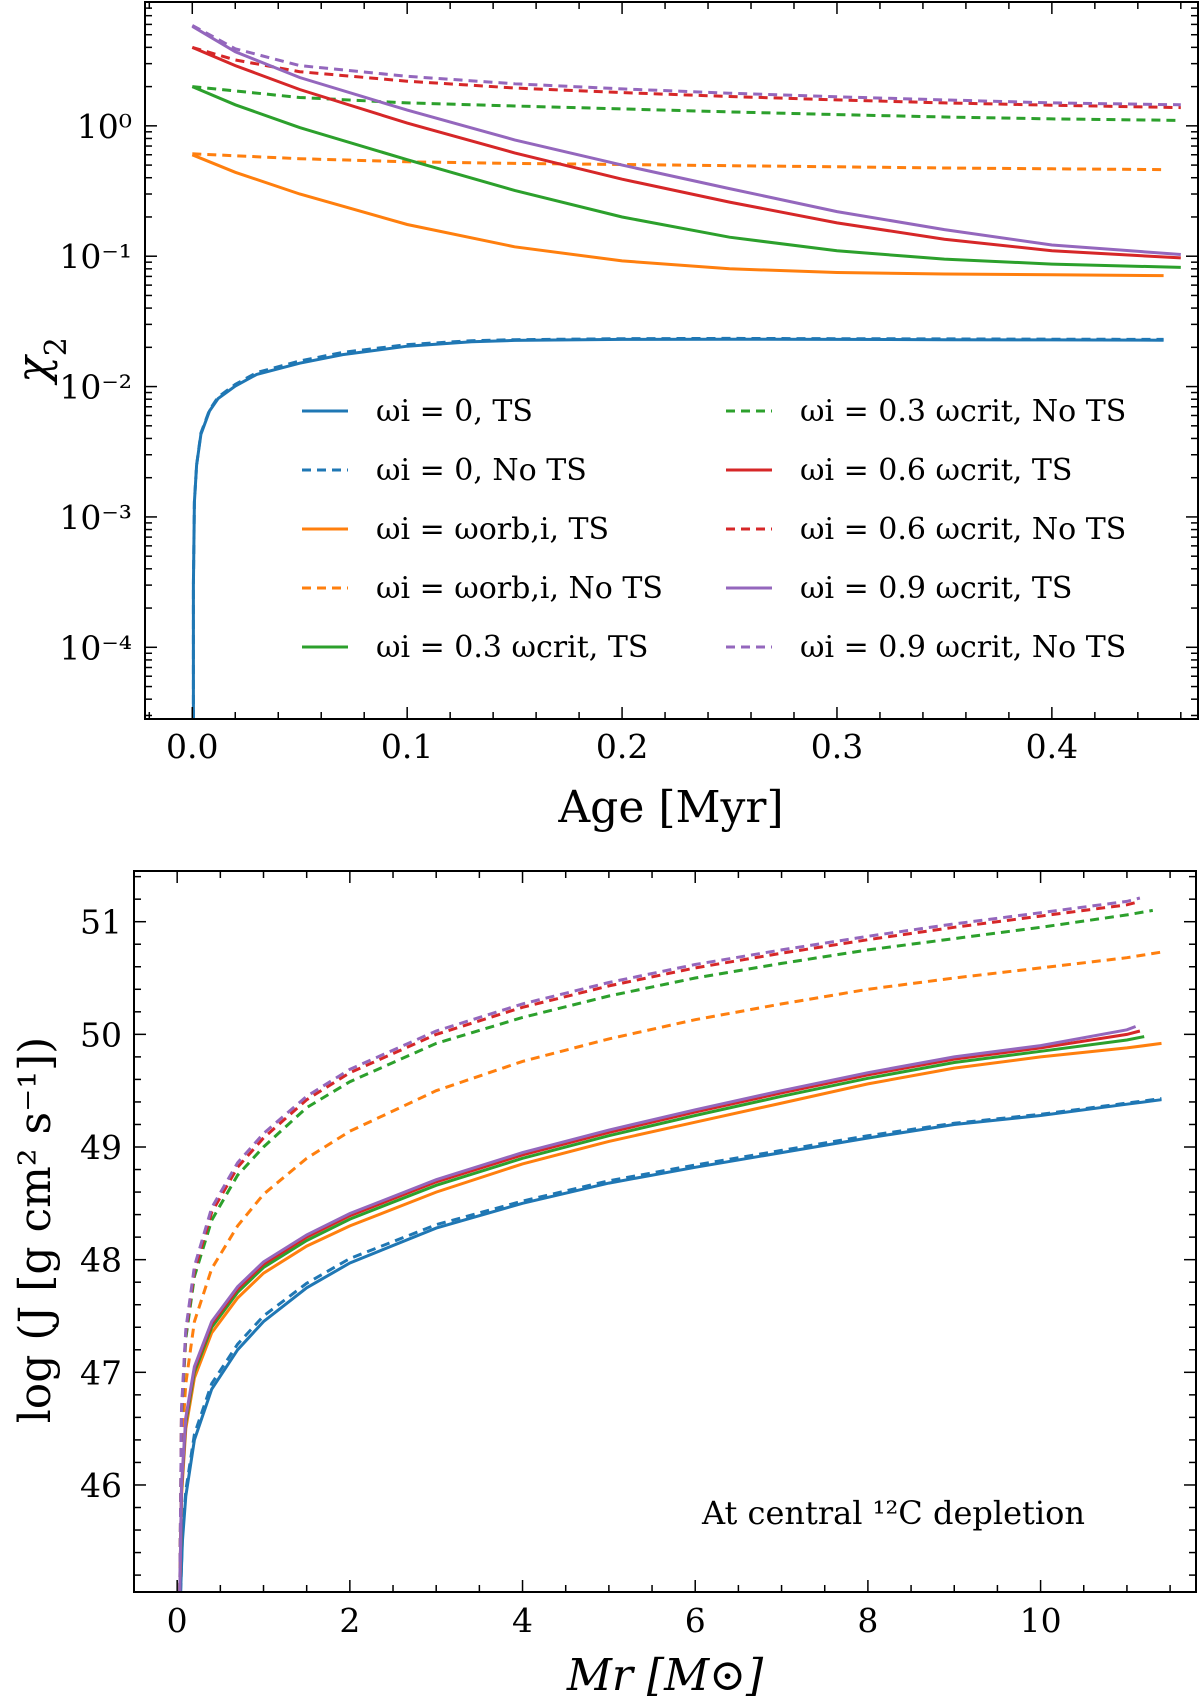  Describe the element at coordinates (101, 1372) in the screenshot. I see `y-tick-label: 47` at that location.